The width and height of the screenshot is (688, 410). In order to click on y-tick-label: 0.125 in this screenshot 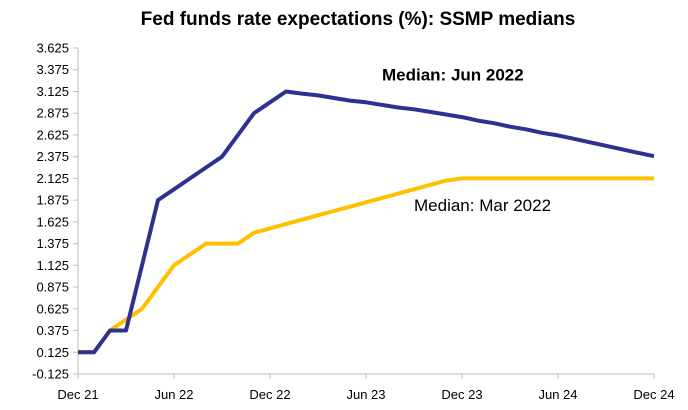, I will do `click(52, 352)`.